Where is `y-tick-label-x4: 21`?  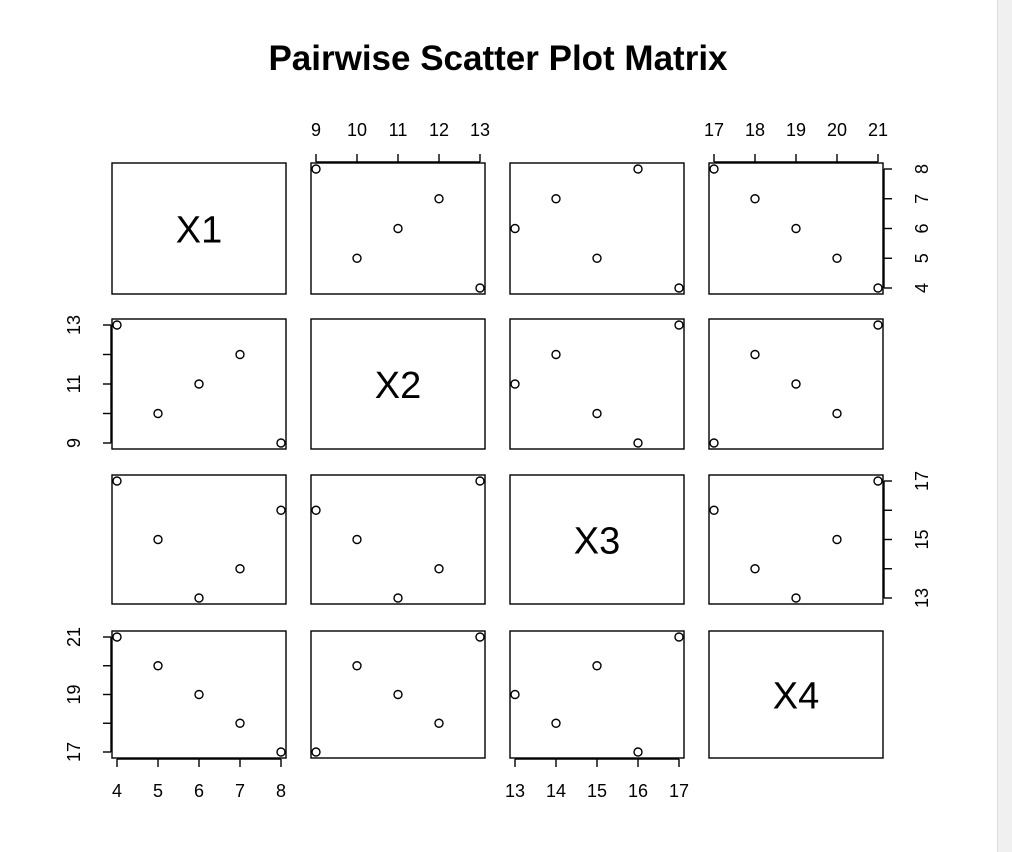 y-tick-label-x4: 21 is located at coordinates (74, 637).